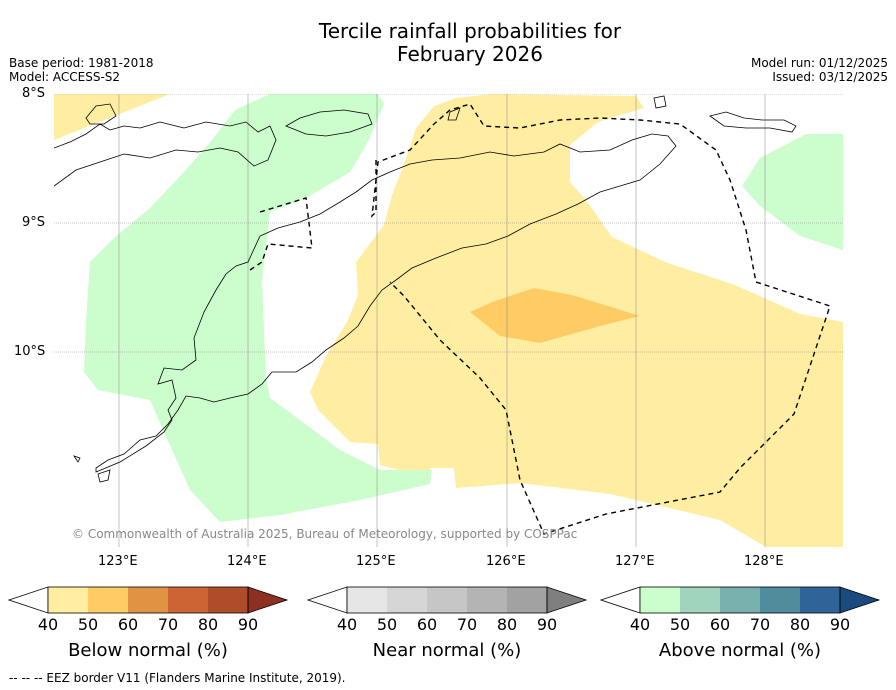  What do you see at coordinates (819, 63) in the screenshot?
I see `model-run-label: Model run: 01/12/2025` at bounding box center [819, 63].